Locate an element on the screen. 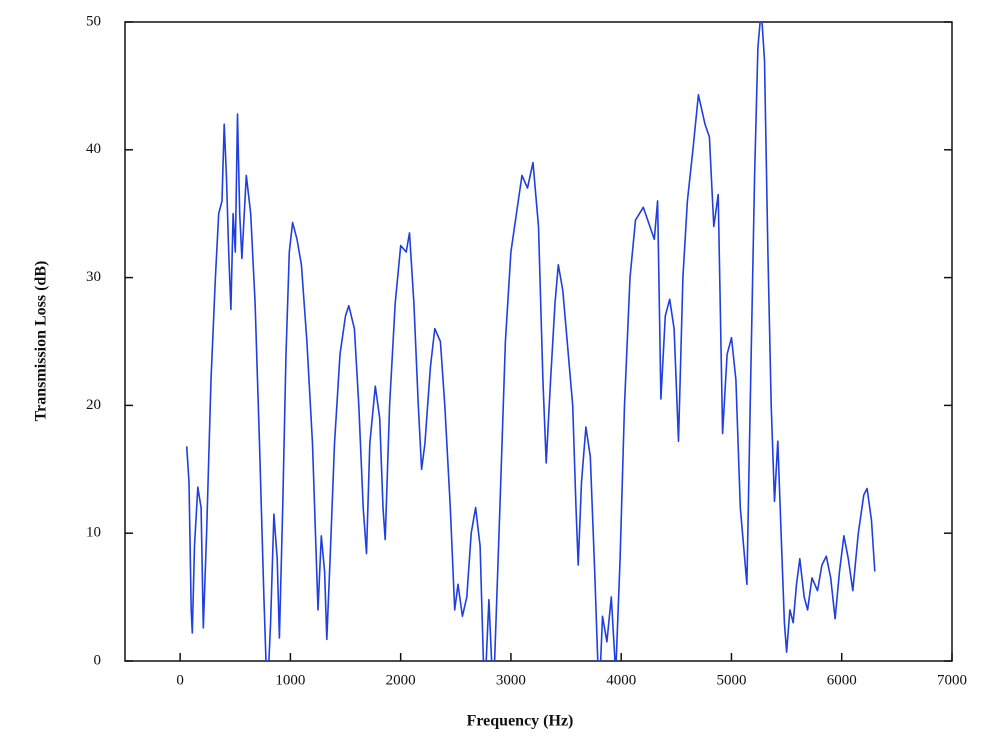  x-tick-label: 6000 is located at coordinates (842, 680).